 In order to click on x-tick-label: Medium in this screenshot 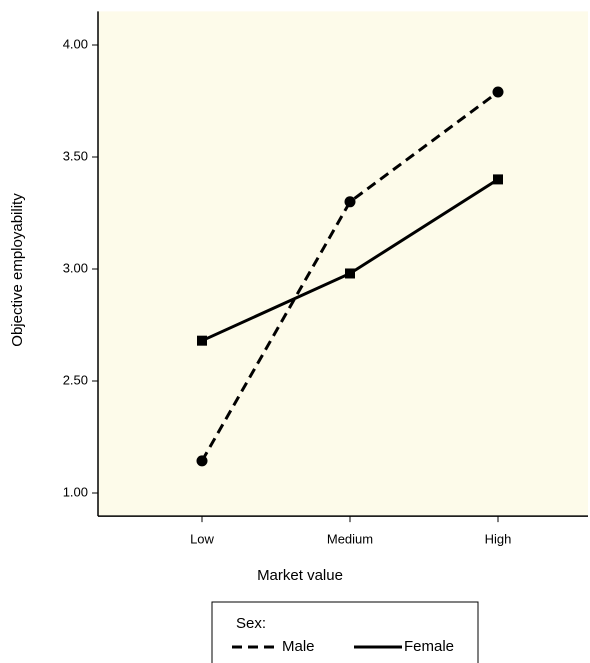, I will do `click(350, 539)`.